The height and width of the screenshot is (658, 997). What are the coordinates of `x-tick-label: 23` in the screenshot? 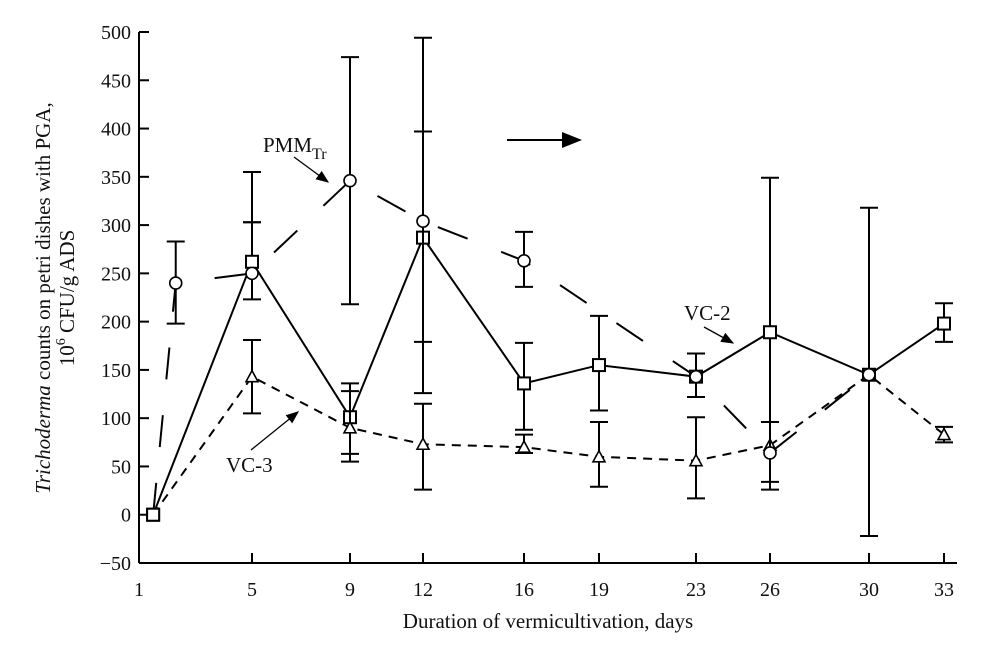 It's located at (696, 590).